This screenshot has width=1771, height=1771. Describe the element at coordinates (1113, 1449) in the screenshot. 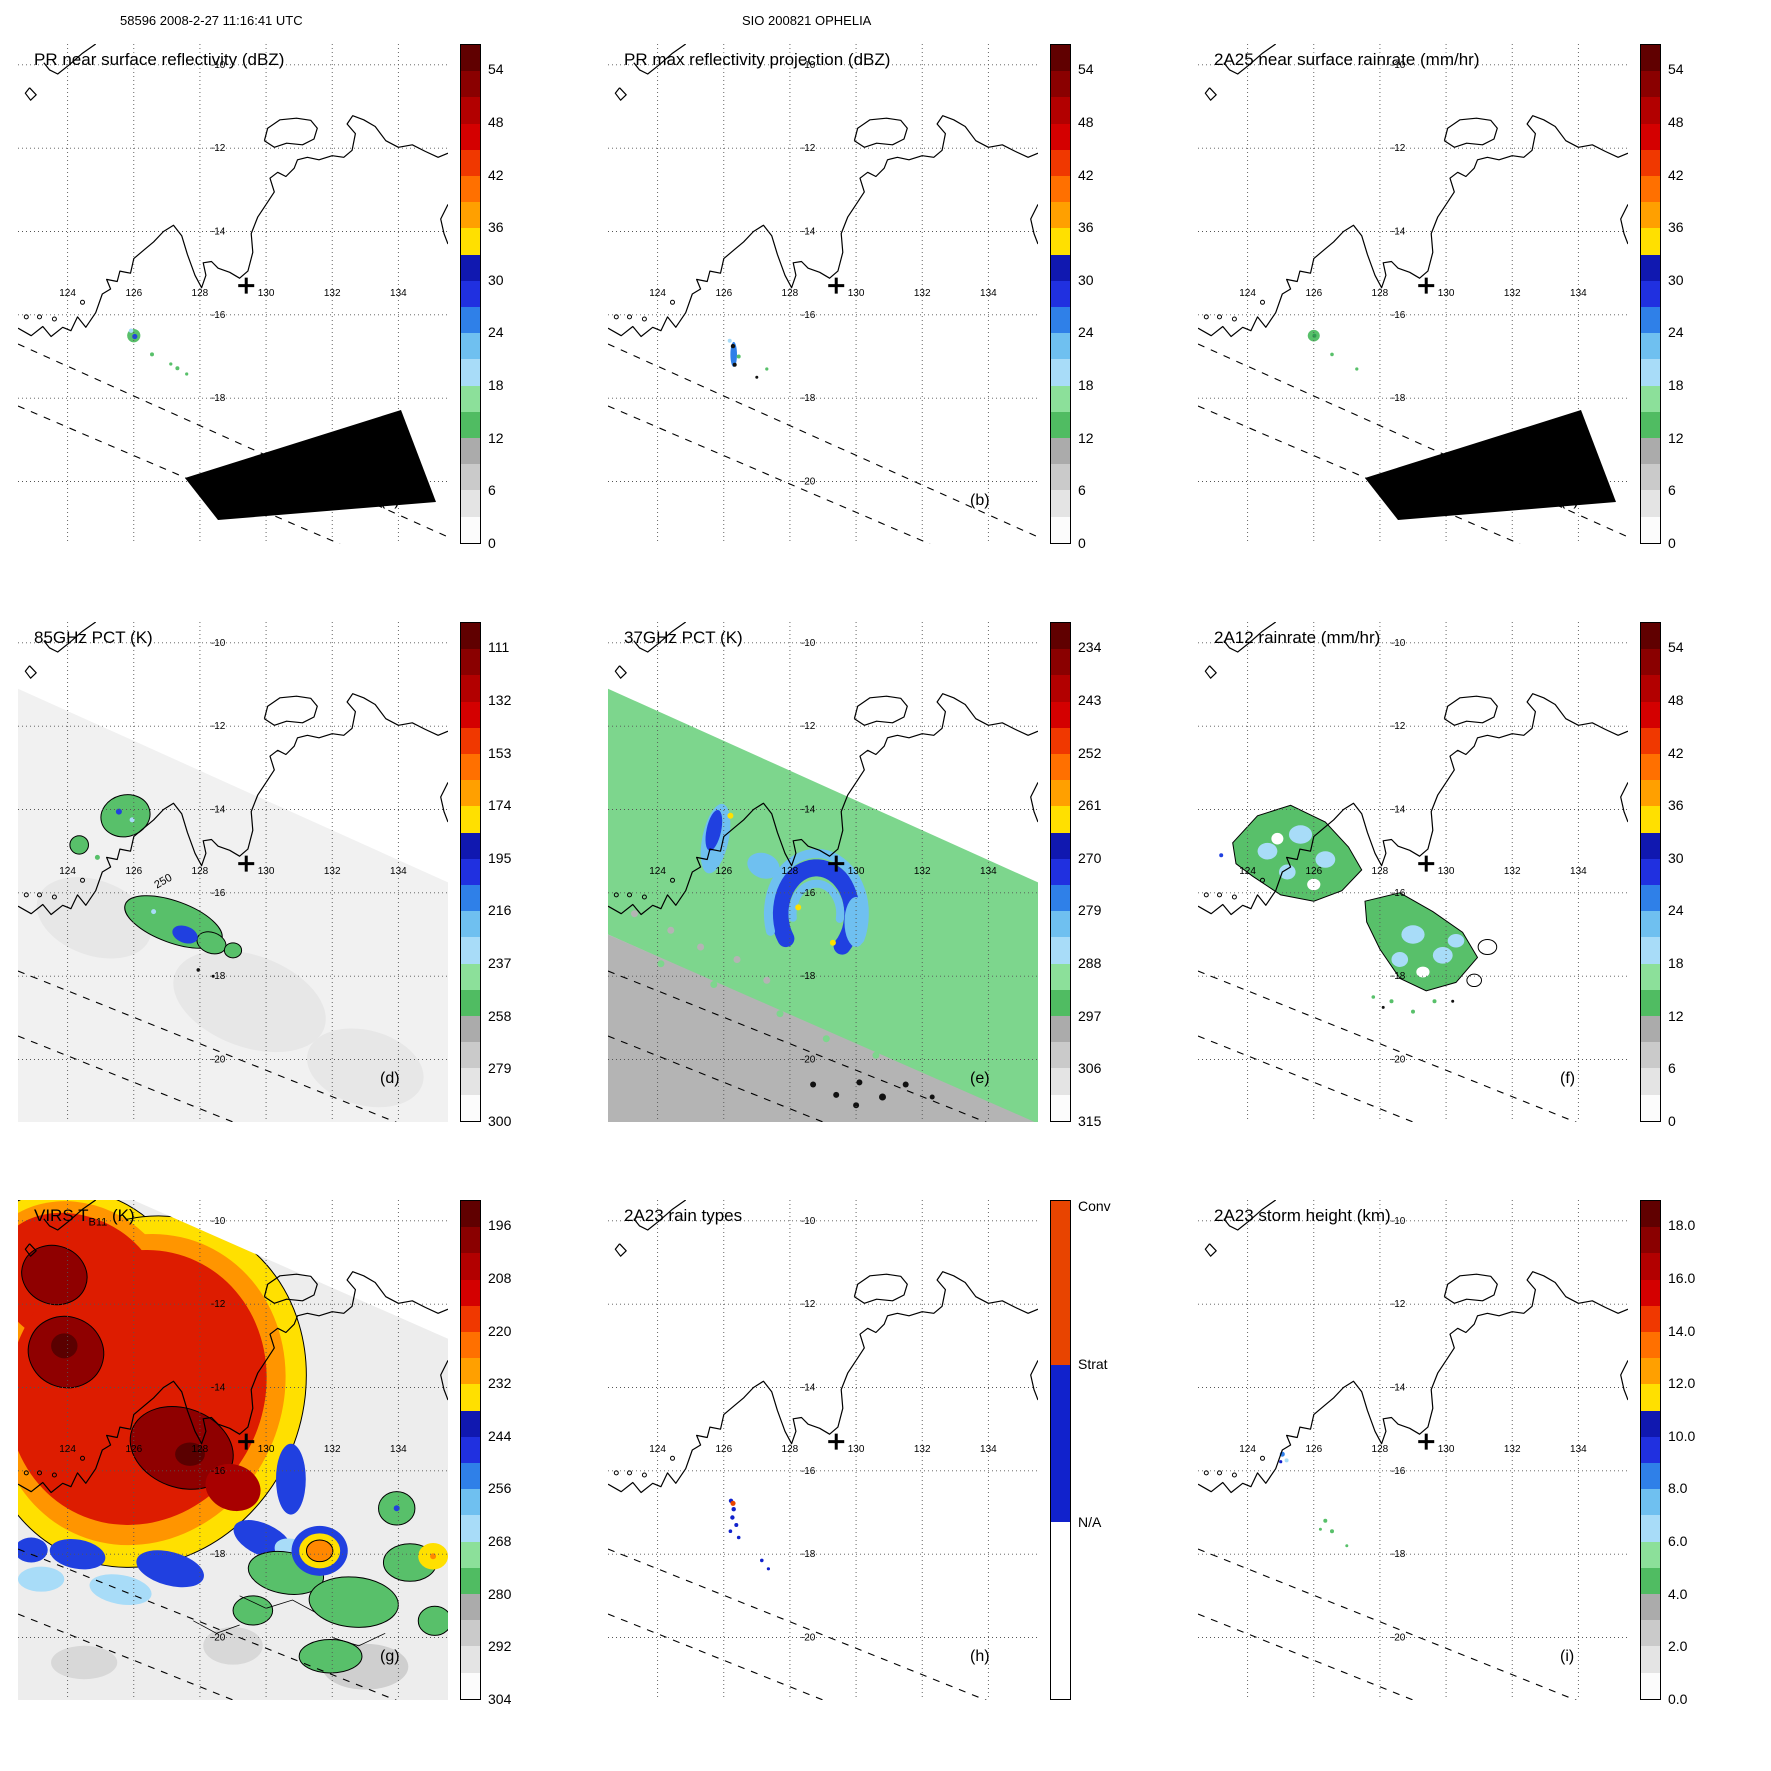

I see `colorbar-labels-h: Conv Strat N/A` at that location.